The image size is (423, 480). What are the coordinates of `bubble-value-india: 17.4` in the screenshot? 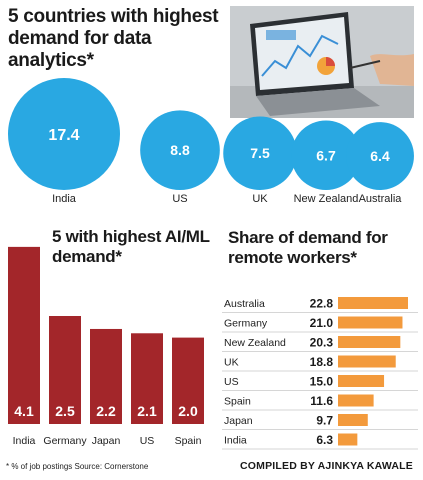 It's located at (63, 135).